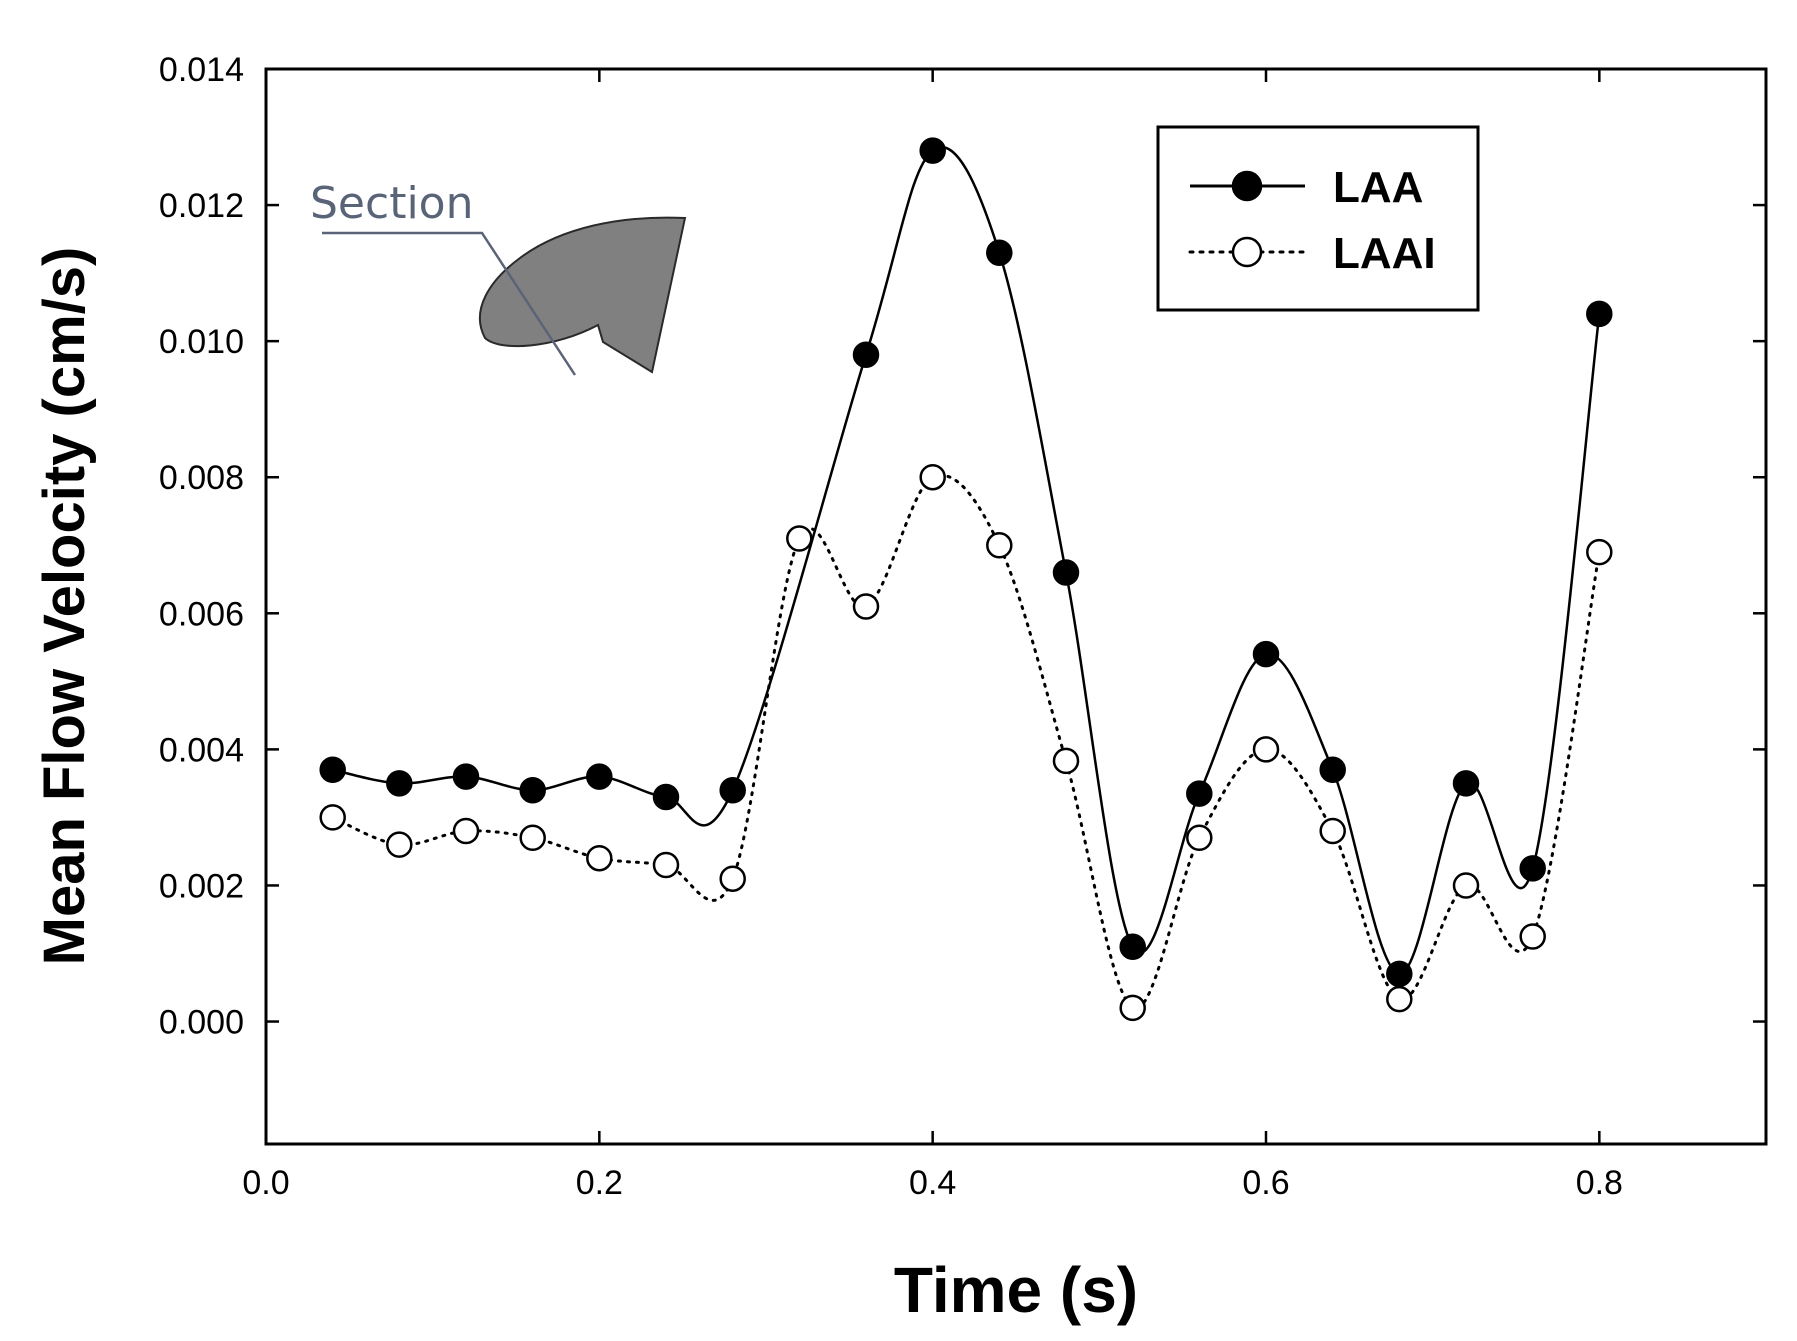 The height and width of the screenshot is (1341, 1797). What do you see at coordinates (201, 614) in the screenshot?
I see `y-tick-label: 0.006` at bounding box center [201, 614].